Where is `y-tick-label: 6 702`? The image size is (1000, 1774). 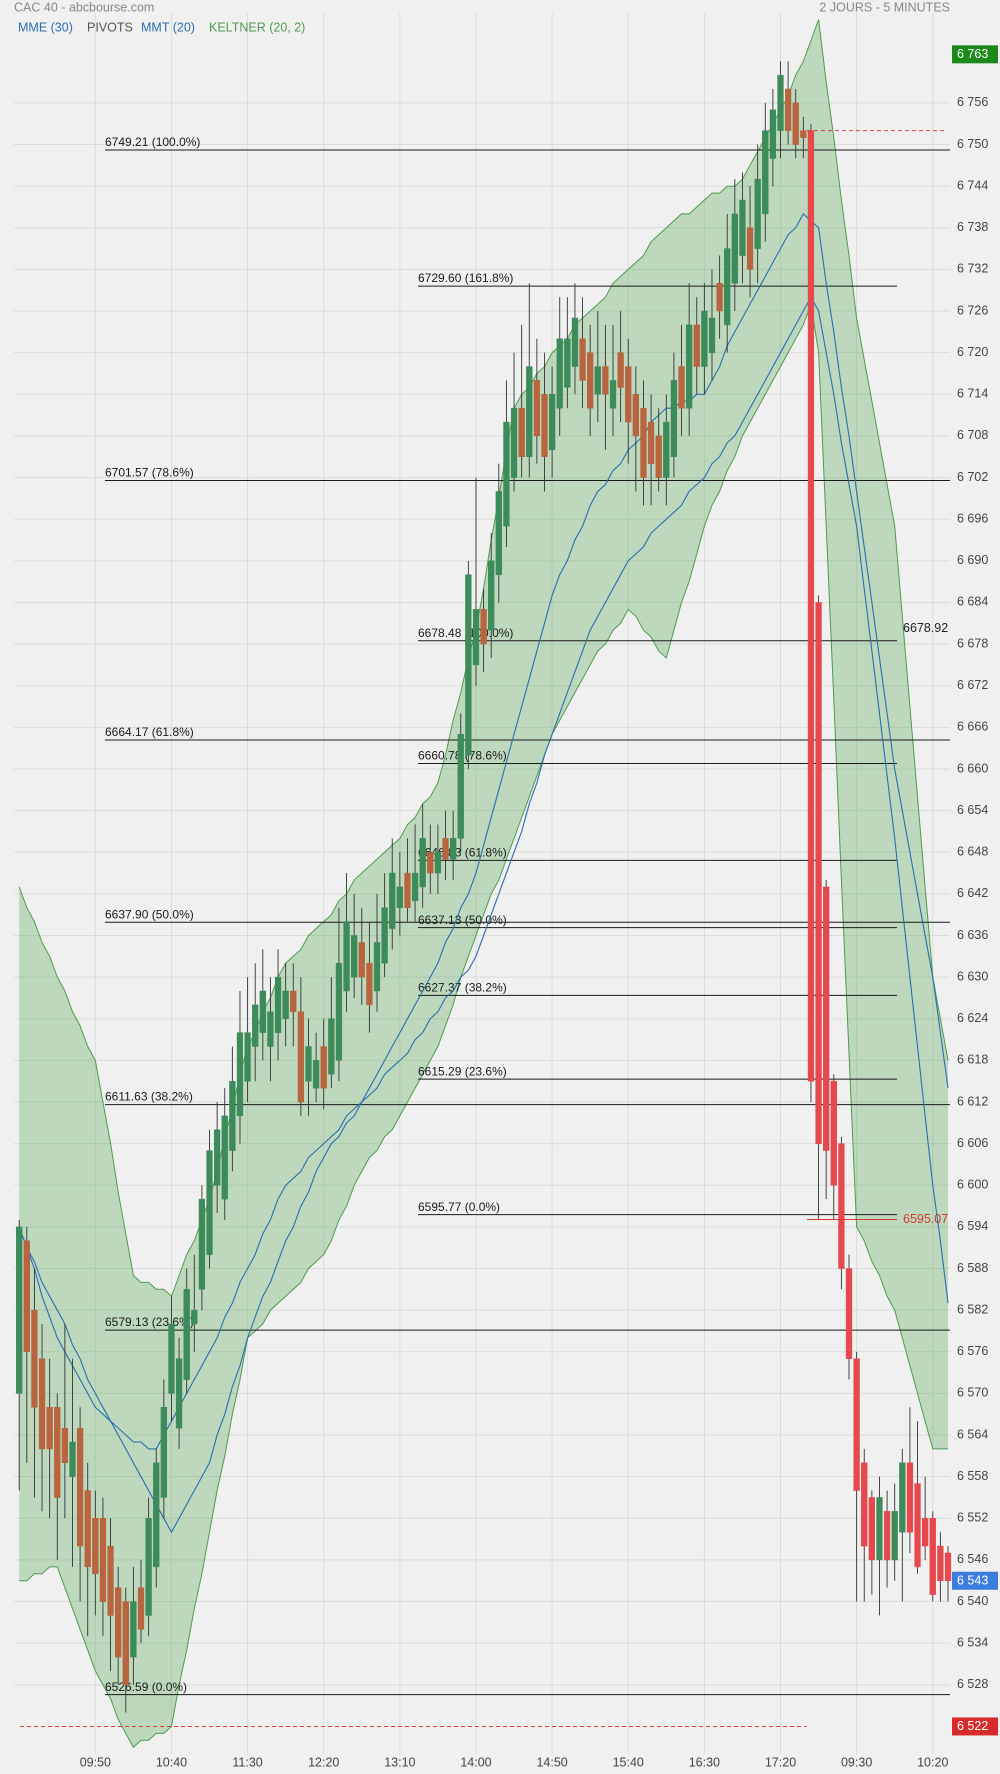 y-tick-label: 6 702 is located at coordinates (972, 477).